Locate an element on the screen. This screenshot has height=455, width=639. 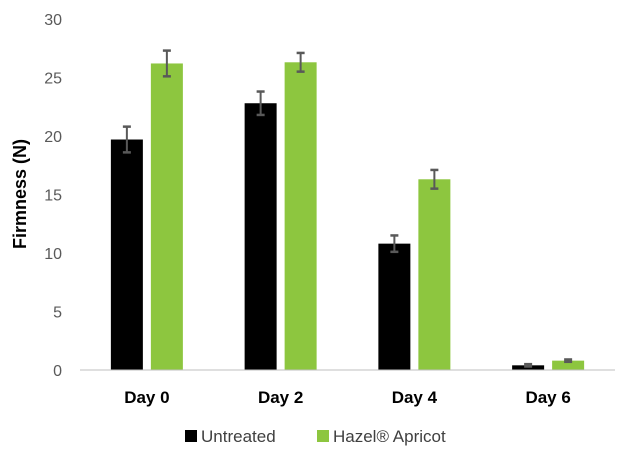
category-label-day-6: Day 6 is located at coordinates (547, 397).